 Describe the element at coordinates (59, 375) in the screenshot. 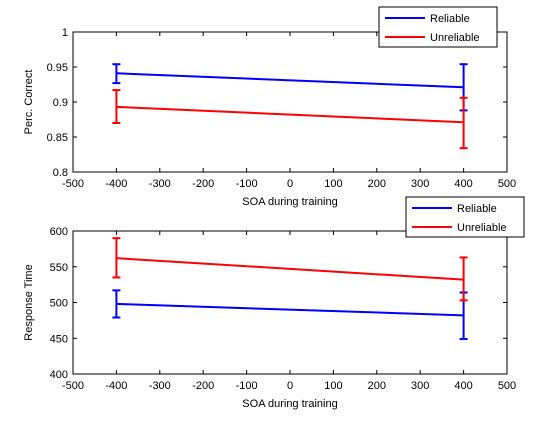

I see `y-tick-label: 400` at that location.